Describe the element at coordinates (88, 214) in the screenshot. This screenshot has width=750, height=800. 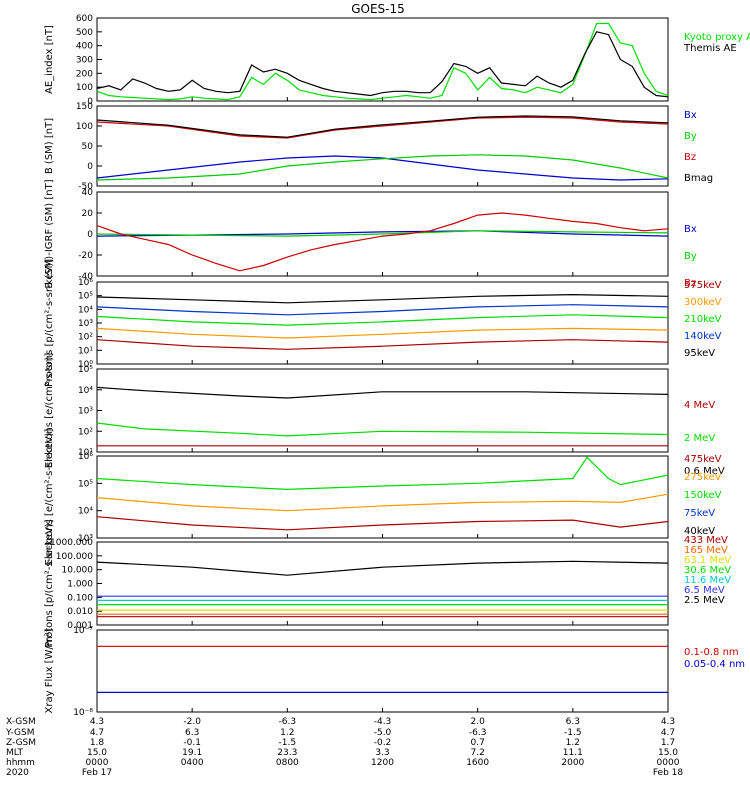
I see `y-tick-label: 20` at that location.